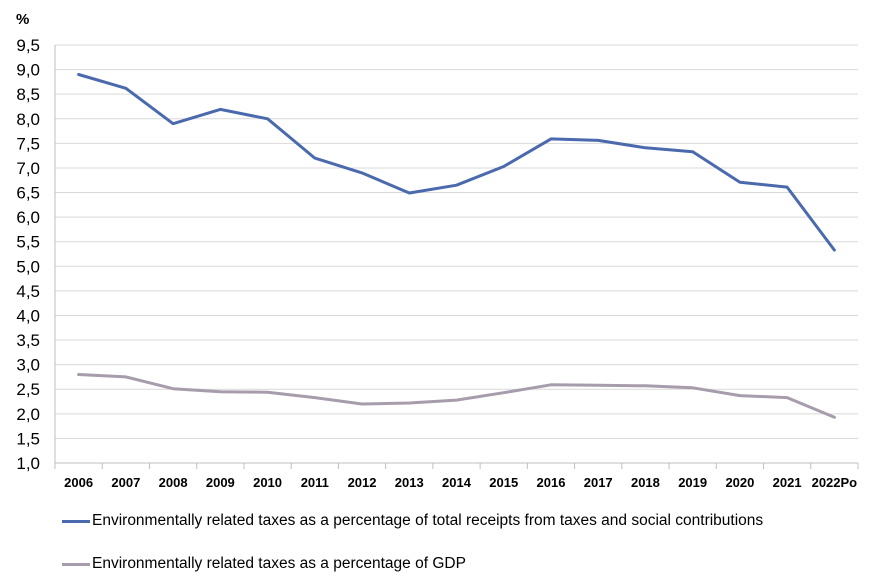 This screenshot has width=873, height=576. Describe the element at coordinates (598, 482) in the screenshot. I see `x-tick-label: 2017` at that location.